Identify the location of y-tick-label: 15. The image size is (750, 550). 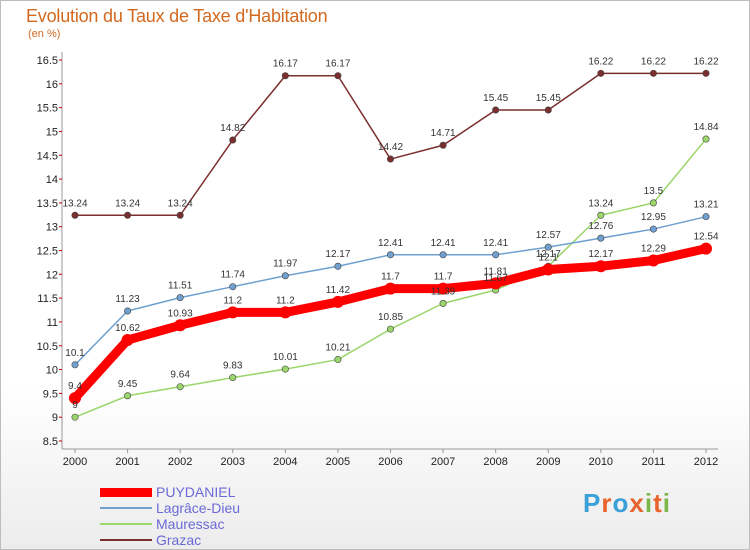
(52, 132).